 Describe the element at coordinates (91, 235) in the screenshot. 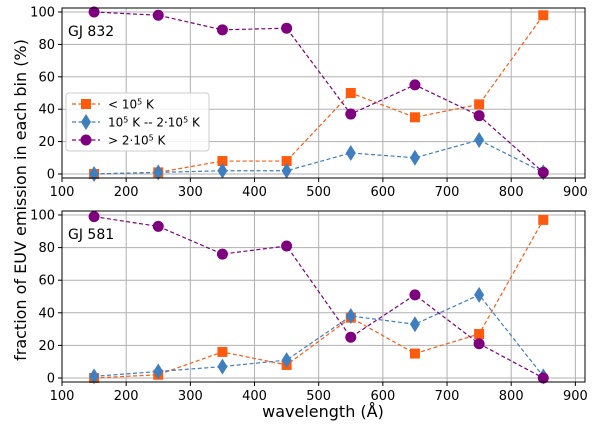

I see `star-label: GJ 581` at that location.